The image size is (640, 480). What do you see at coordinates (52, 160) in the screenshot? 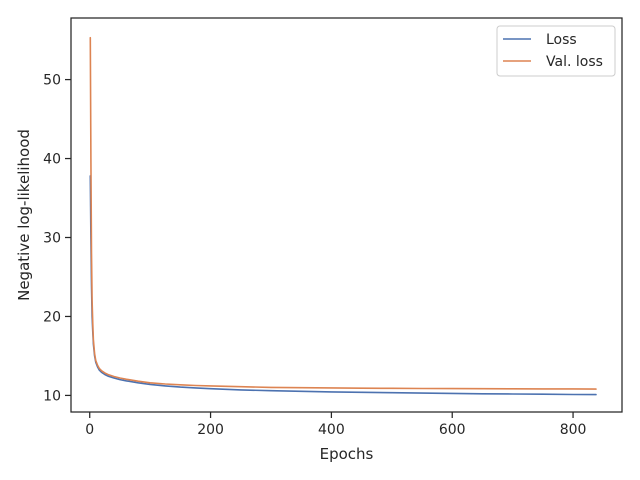
I see `y-tick-label: 40` at bounding box center [52, 160].